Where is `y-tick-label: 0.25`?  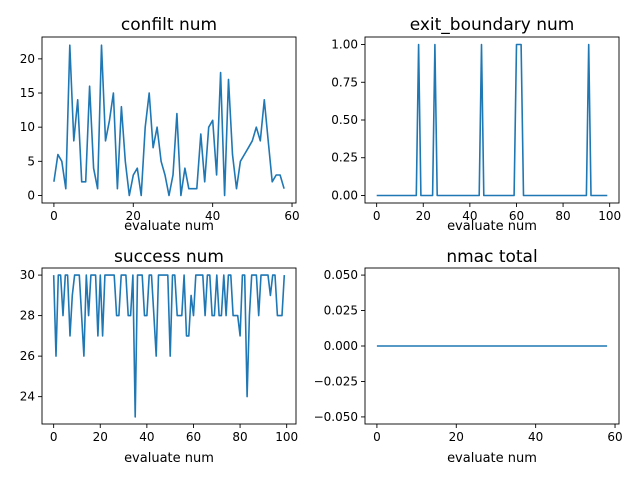
y-tick-label: 0.25 is located at coordinates (344, 158).